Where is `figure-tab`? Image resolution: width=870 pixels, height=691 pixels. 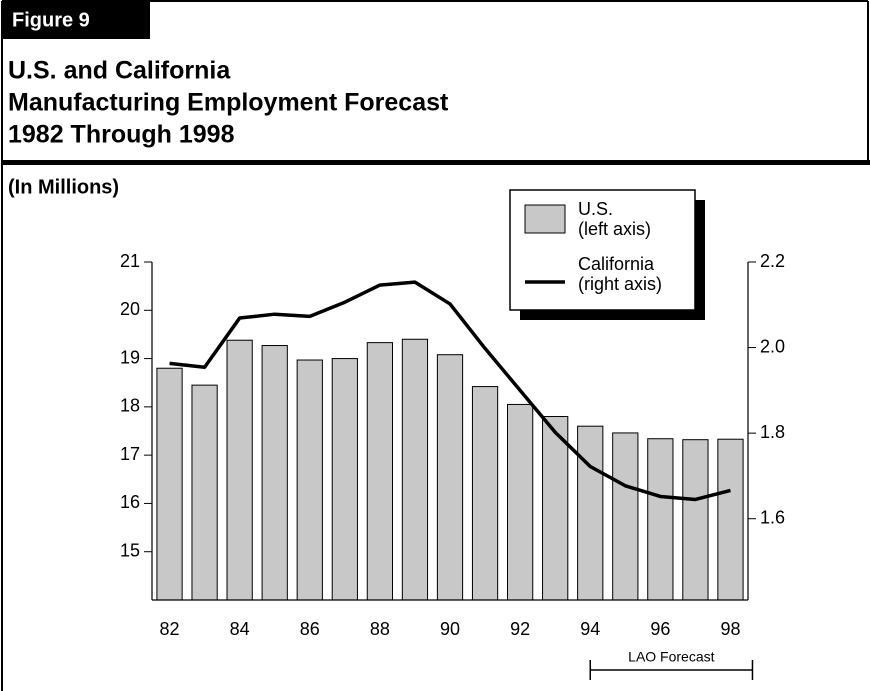
figure-tab is located at coordinates (76, 20).